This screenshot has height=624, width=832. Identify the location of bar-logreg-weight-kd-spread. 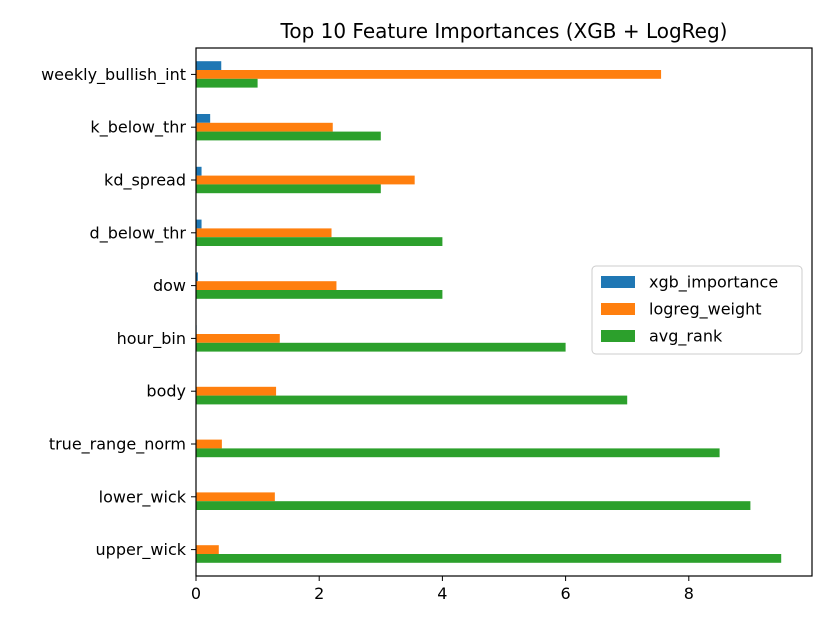
(305, 180).